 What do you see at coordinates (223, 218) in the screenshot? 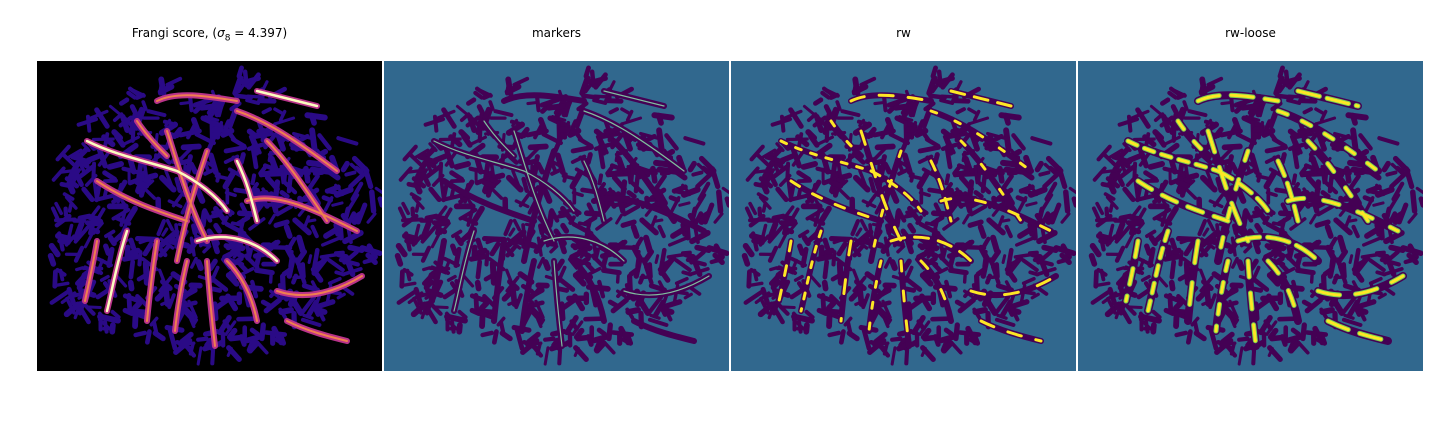
I see `vessel-core` at bounding box center [223, 218].